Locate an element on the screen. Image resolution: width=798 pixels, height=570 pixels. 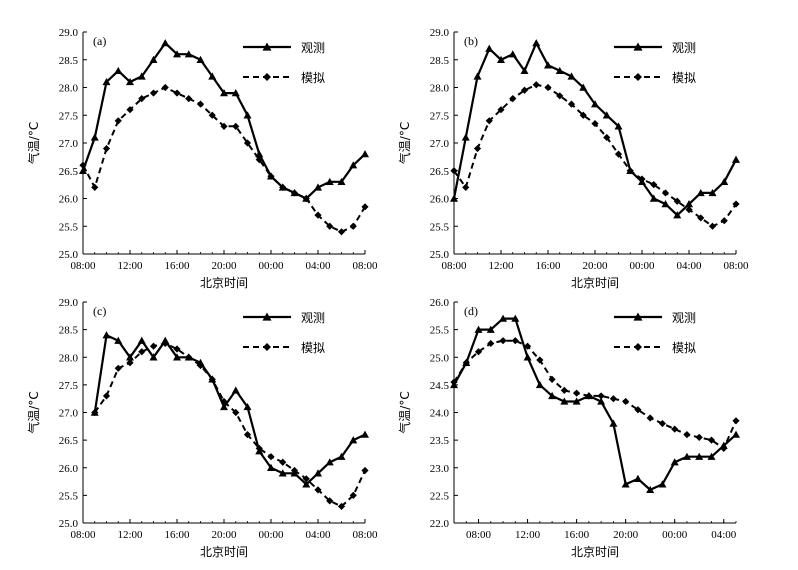
x-tick-label: 16:00 is located at coordinates (177, 266).